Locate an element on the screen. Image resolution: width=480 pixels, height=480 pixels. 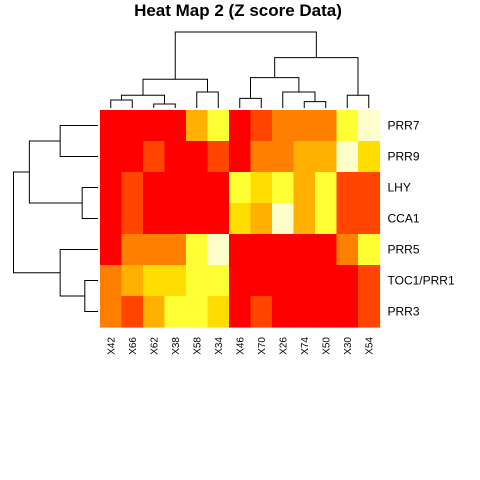
heatmap-cell-prr9-x62 is located at coordinates (154, 157).